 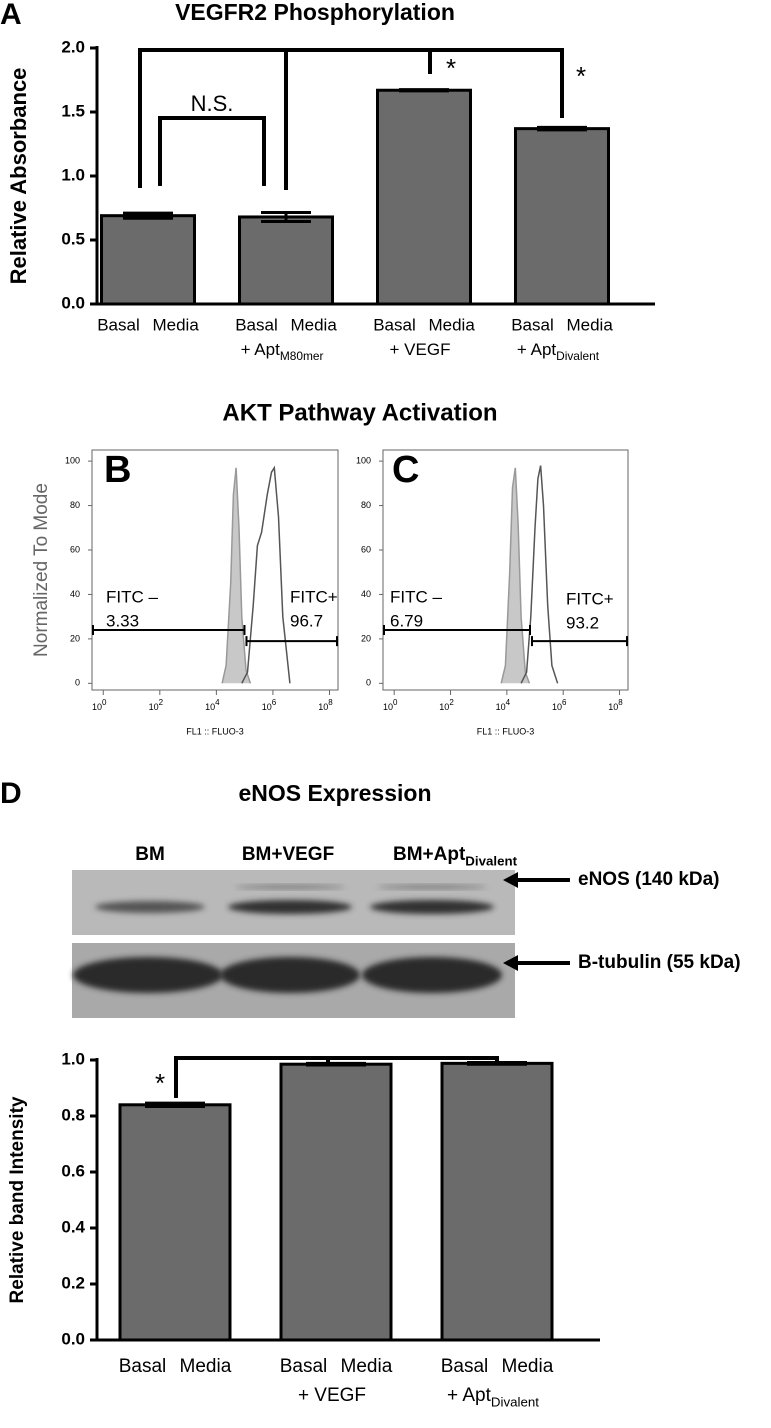 I want to click on annotation: N.S., so click(x=212, y=103).